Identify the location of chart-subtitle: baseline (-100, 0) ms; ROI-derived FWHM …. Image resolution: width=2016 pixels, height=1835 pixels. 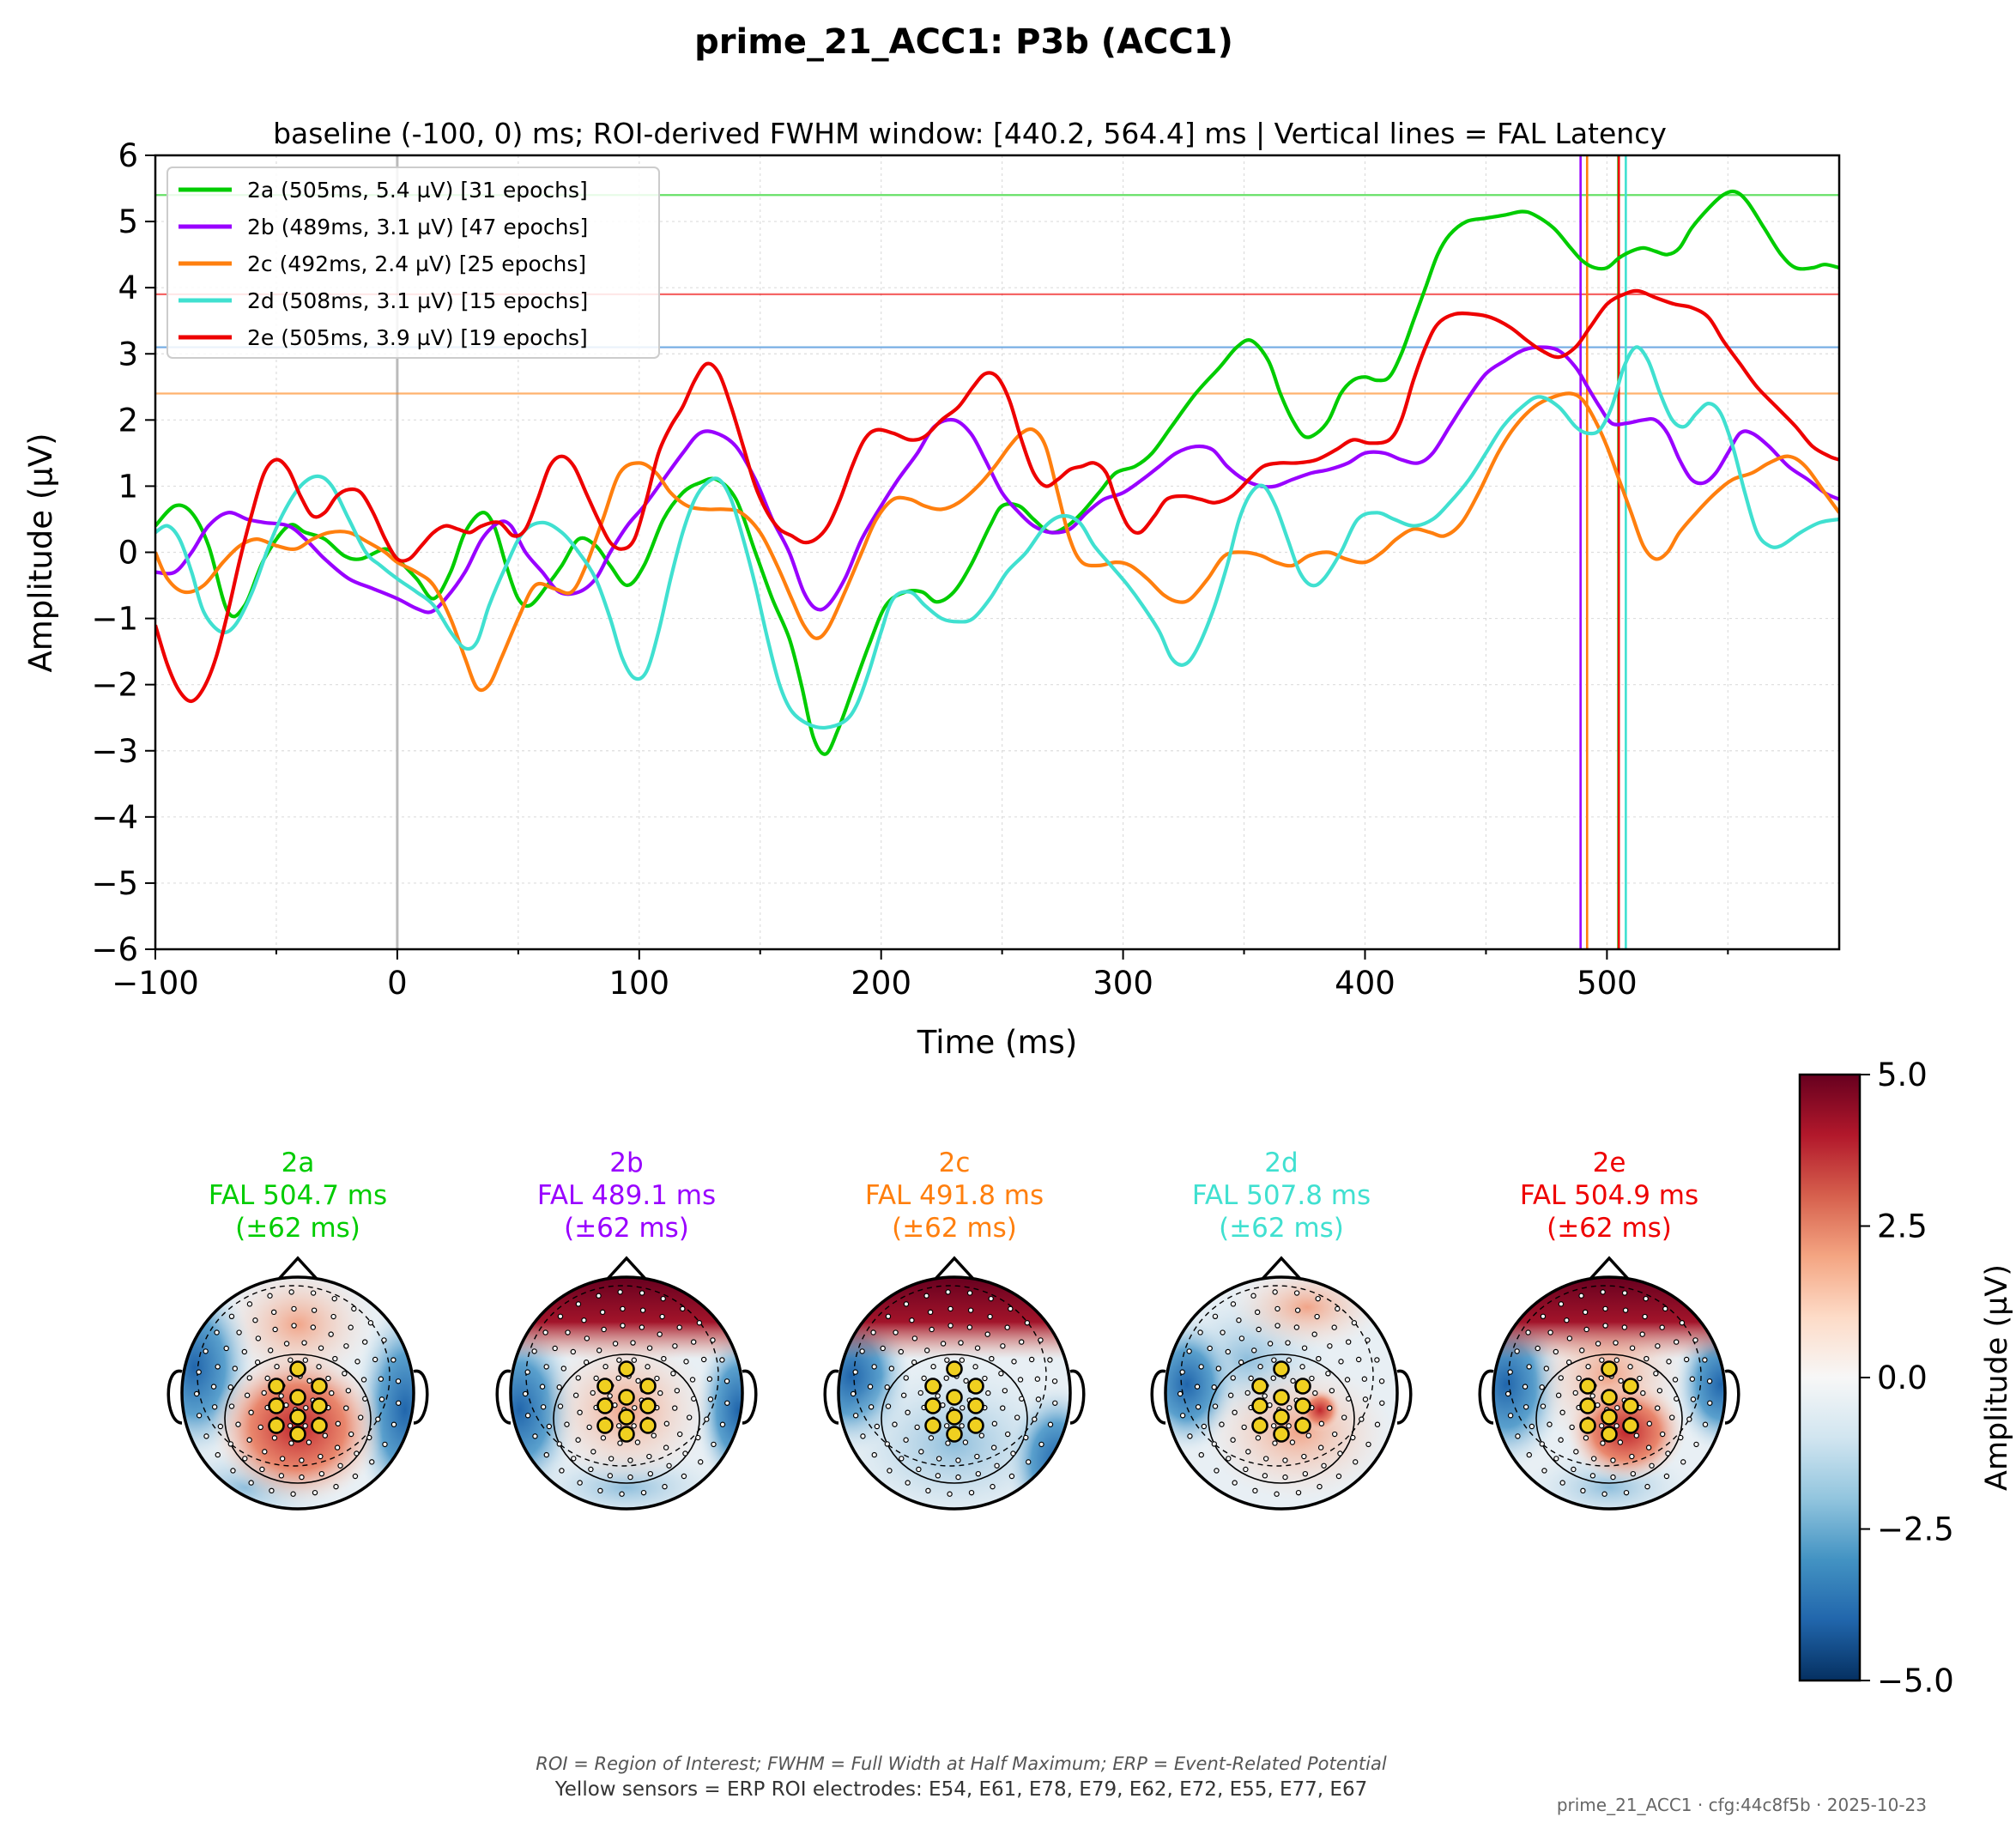
(970, 134).